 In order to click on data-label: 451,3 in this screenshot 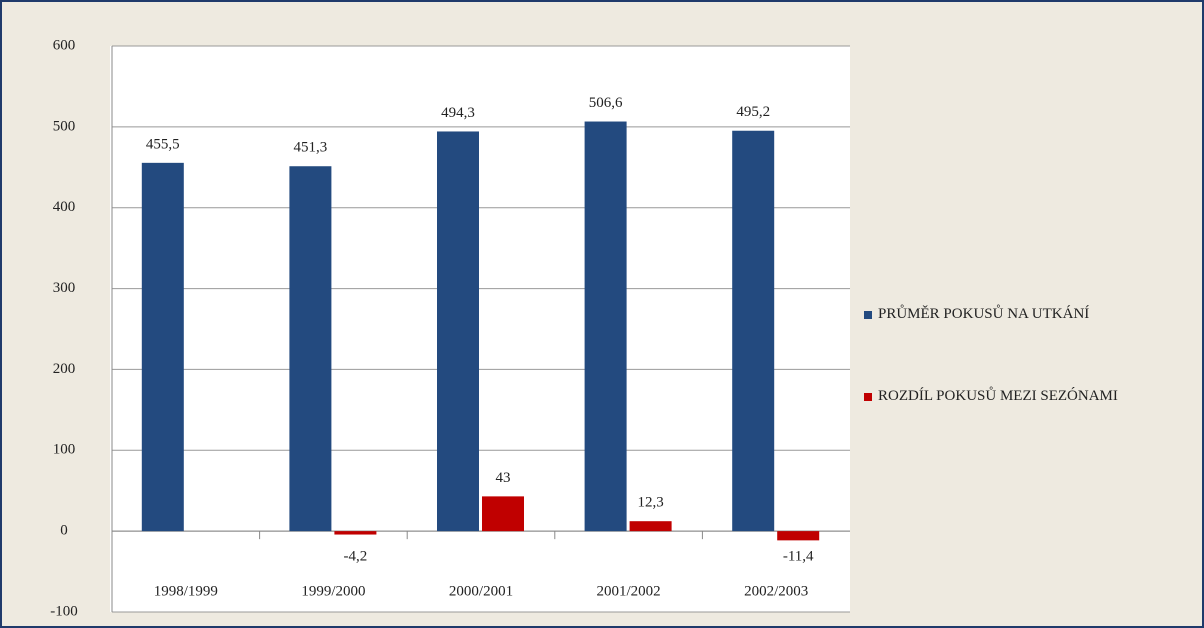, I will do `click(311, 148)`.